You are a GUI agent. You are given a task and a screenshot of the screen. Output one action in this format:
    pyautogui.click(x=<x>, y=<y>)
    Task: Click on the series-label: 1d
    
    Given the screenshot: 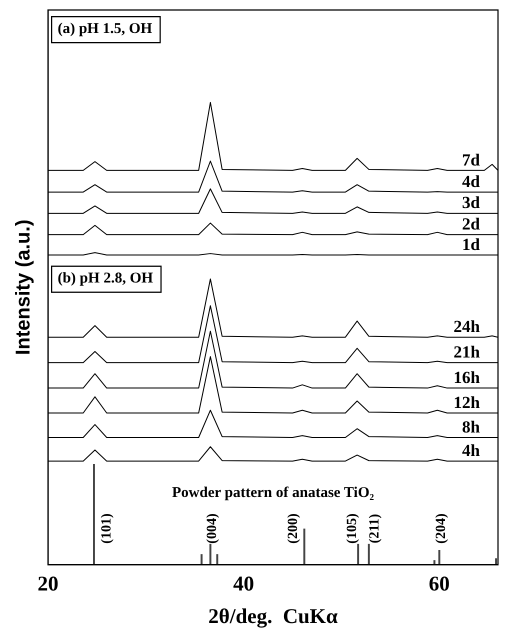 What is the action you would take?
    pyautogui.click(x=471, y=244)
    